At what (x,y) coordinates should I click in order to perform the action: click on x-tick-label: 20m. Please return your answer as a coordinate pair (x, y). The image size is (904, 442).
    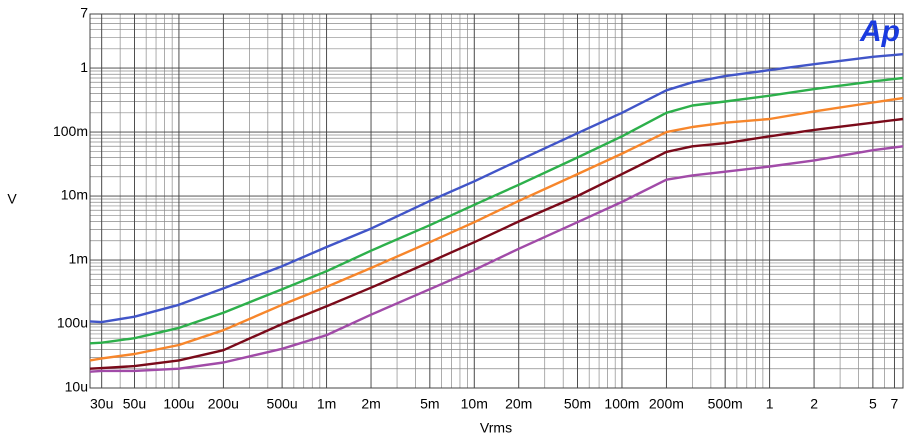
    Looking at the image, I should click on (518, 404).